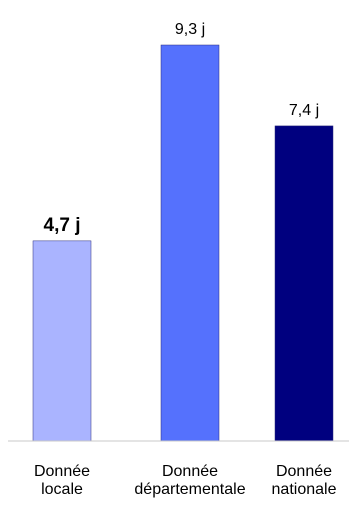 Image resolution: width=349 pixels, height=505 pixels. What do you see at coordinates (62, 489) in the screenshot?
I see `x-tick-label-0-line-1: locale` at bounding box center [62, 489].